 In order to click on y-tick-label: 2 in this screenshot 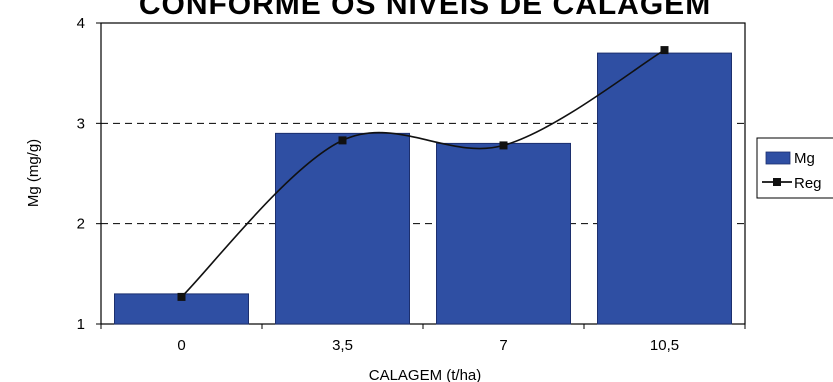, I will do `click(81, 224)`.